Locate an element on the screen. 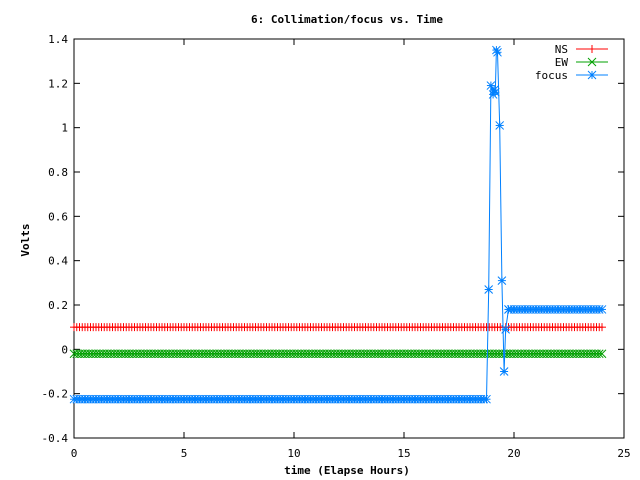 The width and height of the screenshot is (640, 480). x-axis-label: time (Elapse Hours) is located at coordinates (347, 470).